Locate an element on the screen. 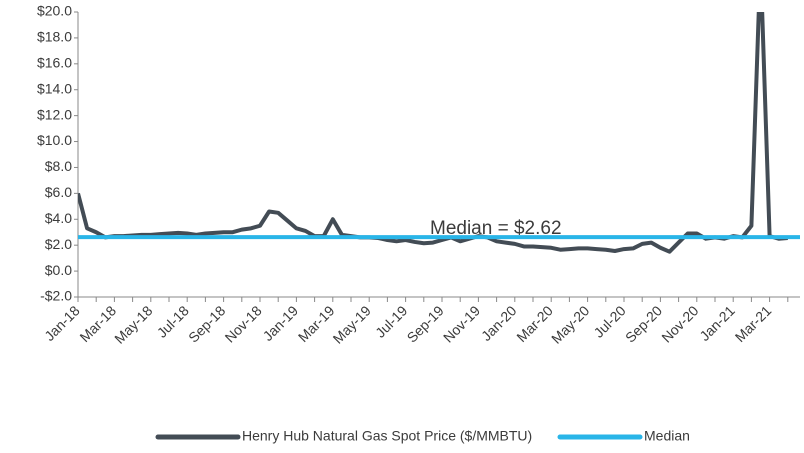  y-tick-label: $20.0 is located at coordinates (54, 11).